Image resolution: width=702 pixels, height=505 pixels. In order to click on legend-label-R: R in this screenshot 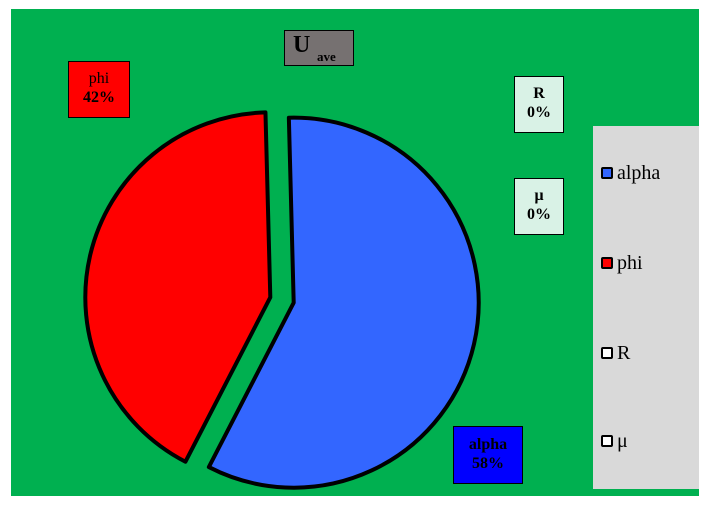, I will do `click(624, 352)`.